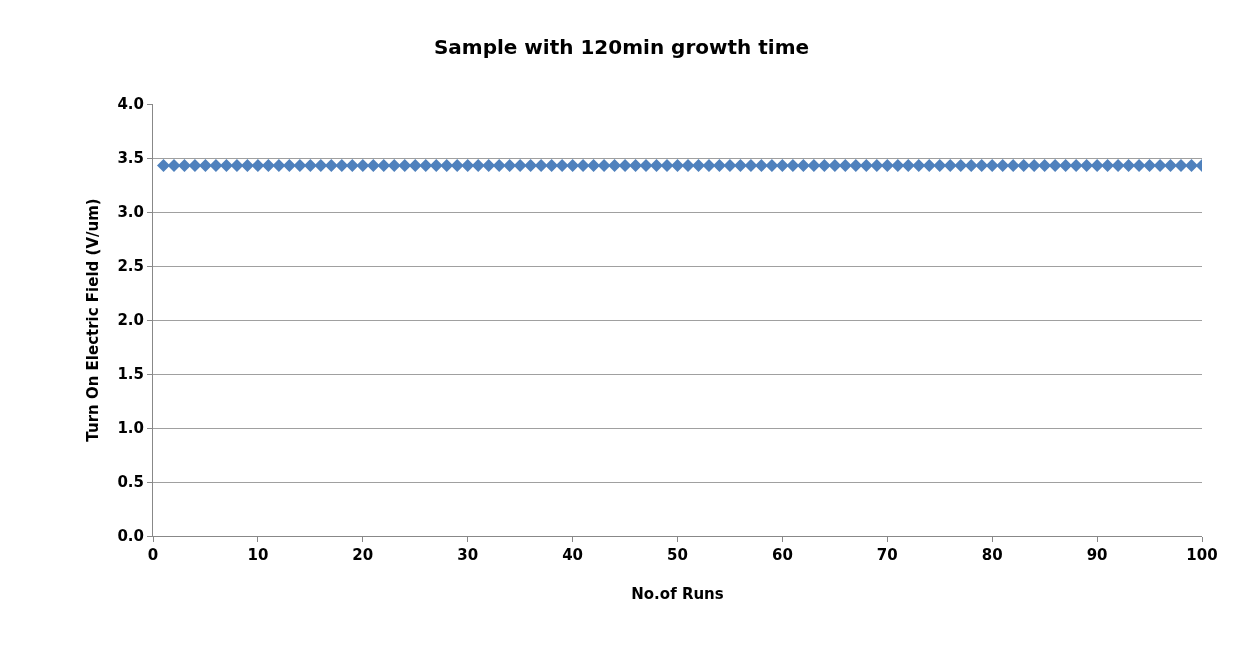 The height and width of the screenshot is (670, 1243). What do you see at coordinates (1202, 555) in the screenshot?
I see `x-tick-label: 100` at bounding box center [1202, 555].